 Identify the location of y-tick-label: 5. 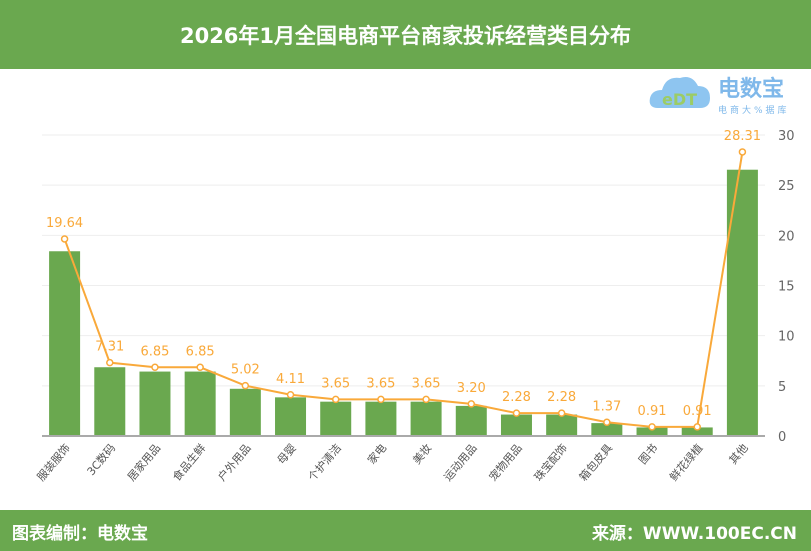
(782, 387).